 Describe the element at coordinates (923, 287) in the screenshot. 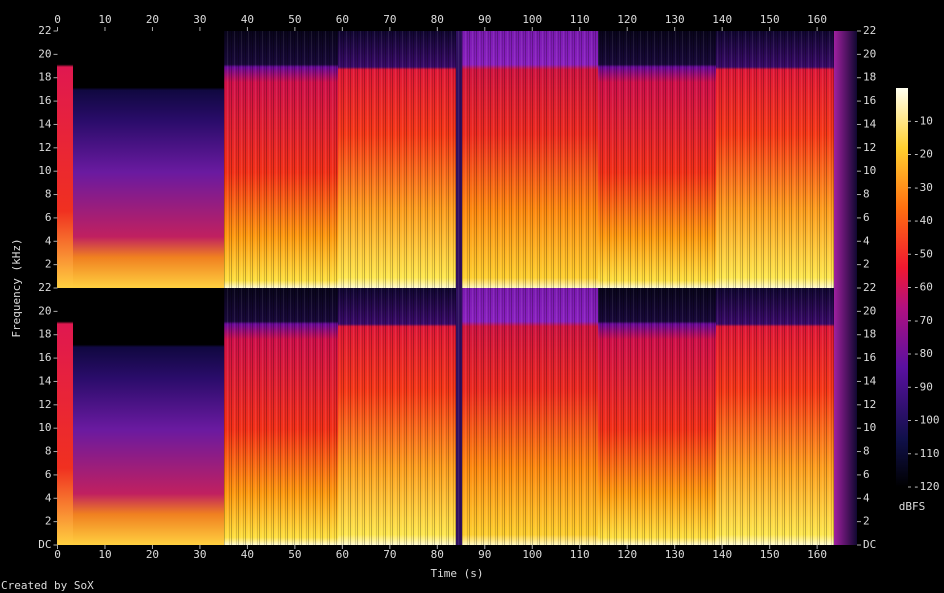

I see `colorbar-tick-label: -60` at that location.